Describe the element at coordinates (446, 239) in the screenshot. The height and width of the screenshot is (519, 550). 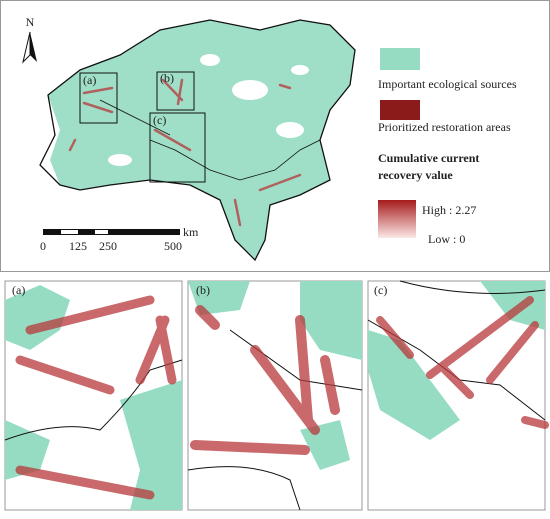
I see `legend-low: Low : 0` at that location.